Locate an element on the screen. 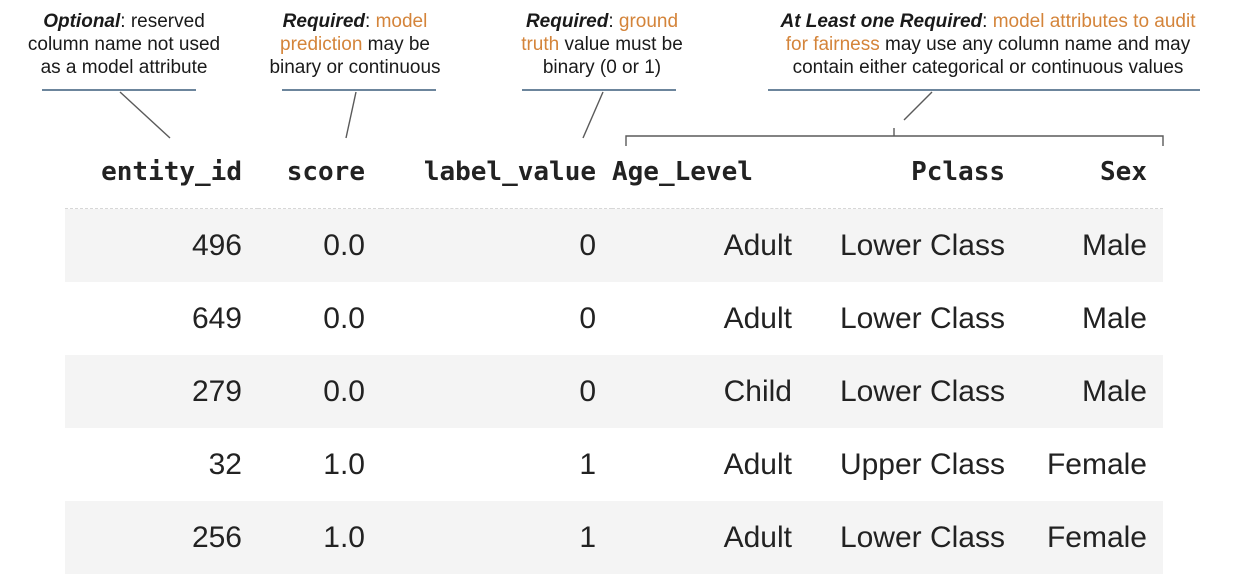 This screenshot has width=1240, height=581. table-row: 279 0.0 0 Child Lower Class Male is located at coordinates (614, 391).